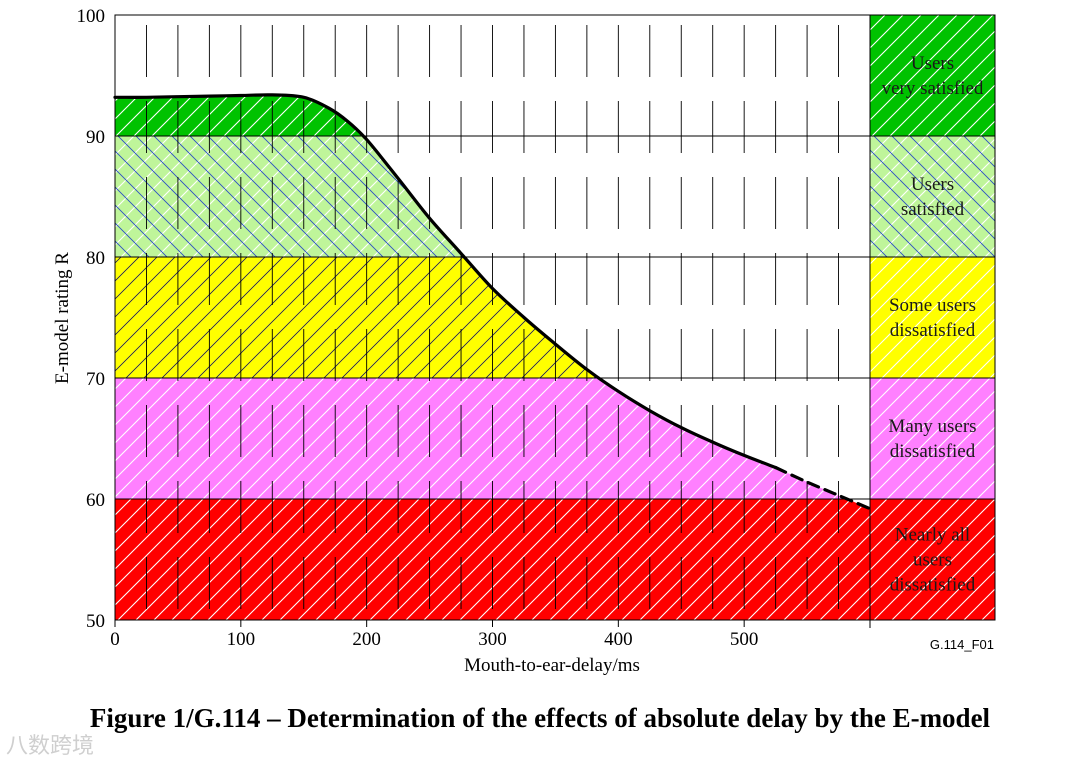  What do you see at coordinates (366, 639) in the screenshot?
I see `x-tick-label: 200` at bounding box center [366, 639].